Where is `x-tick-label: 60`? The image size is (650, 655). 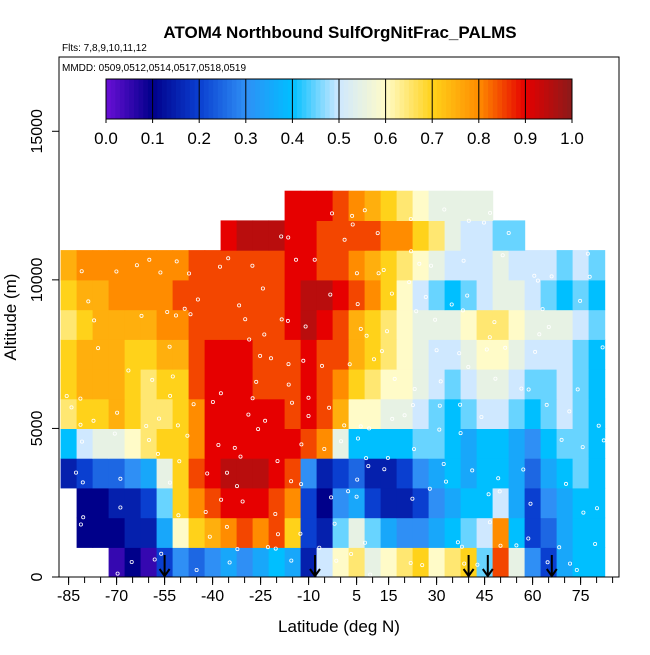 x-tick-label: 60 is located at coordinates (533, 596).